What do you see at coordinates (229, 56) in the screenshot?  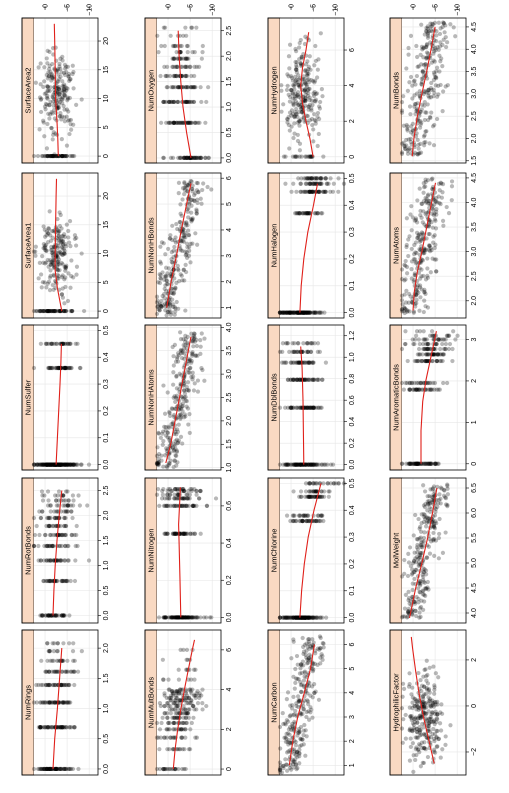 I see `x-tick-label: 2.0` at bounding box center [229, 56].